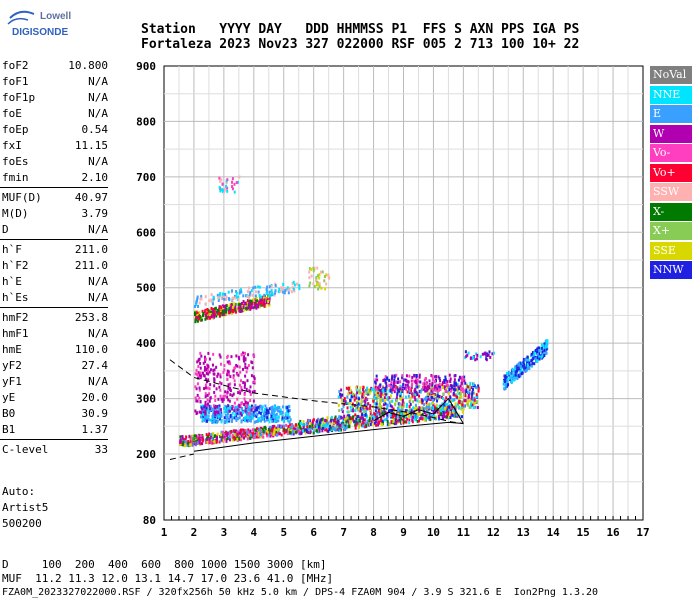  What do you see at coordinates (9, 397) in the screenshot?
I see `param-name: yE` at bounding box center [9, 397].